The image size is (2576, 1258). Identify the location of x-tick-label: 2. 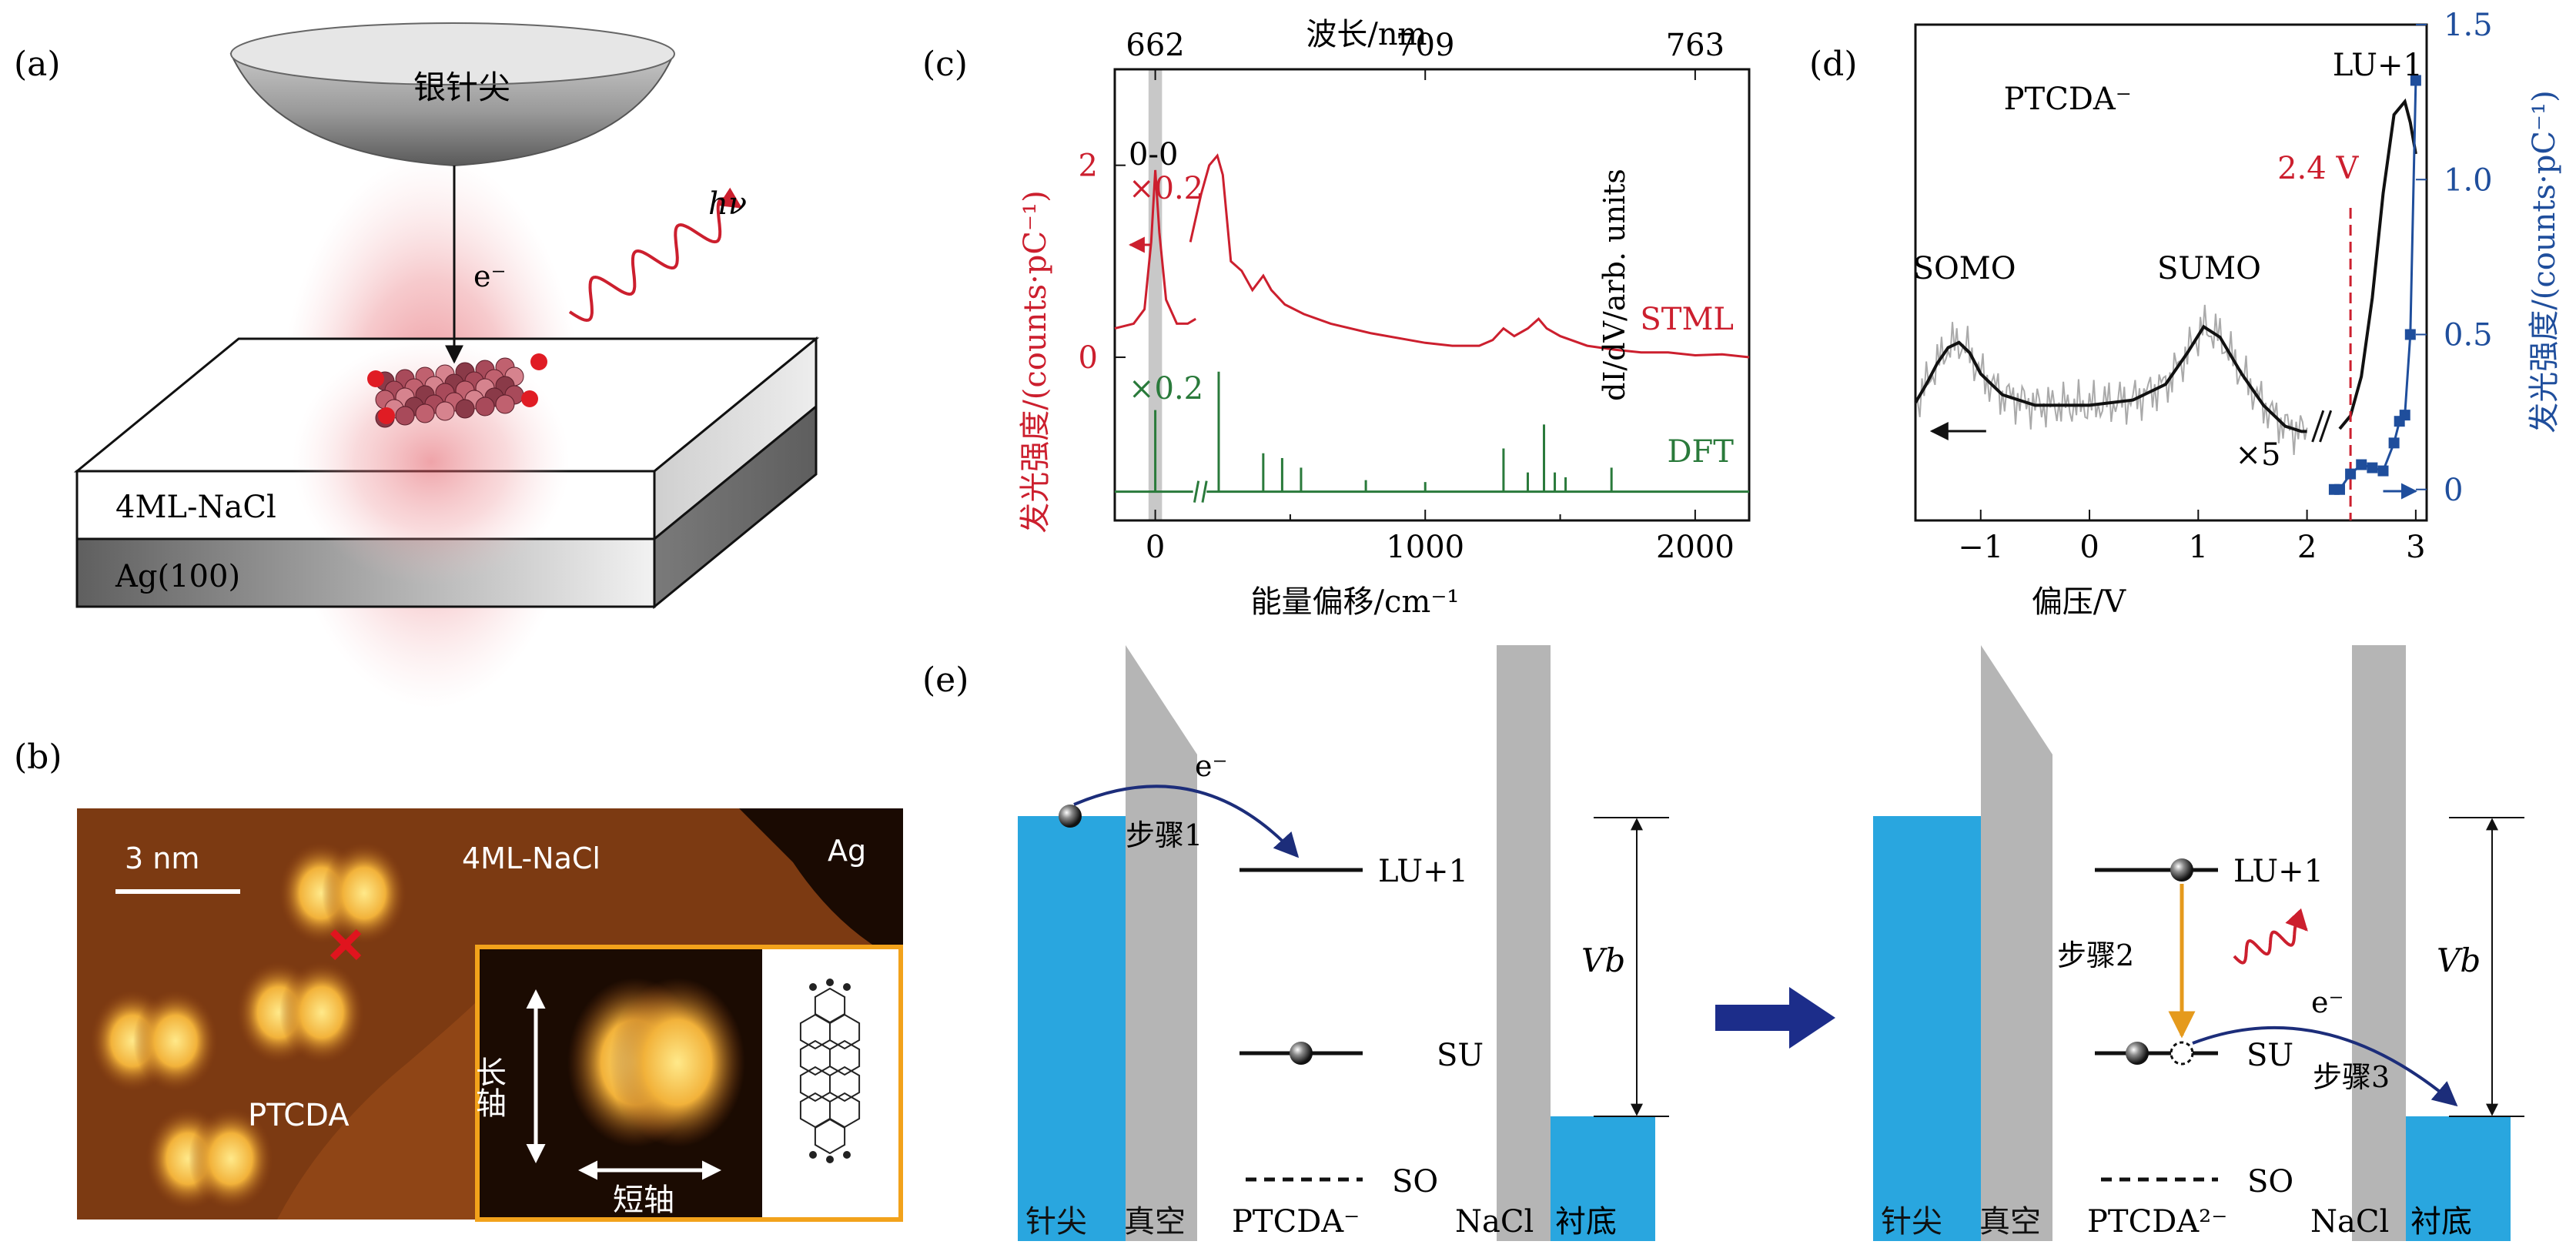
(2307, 547).